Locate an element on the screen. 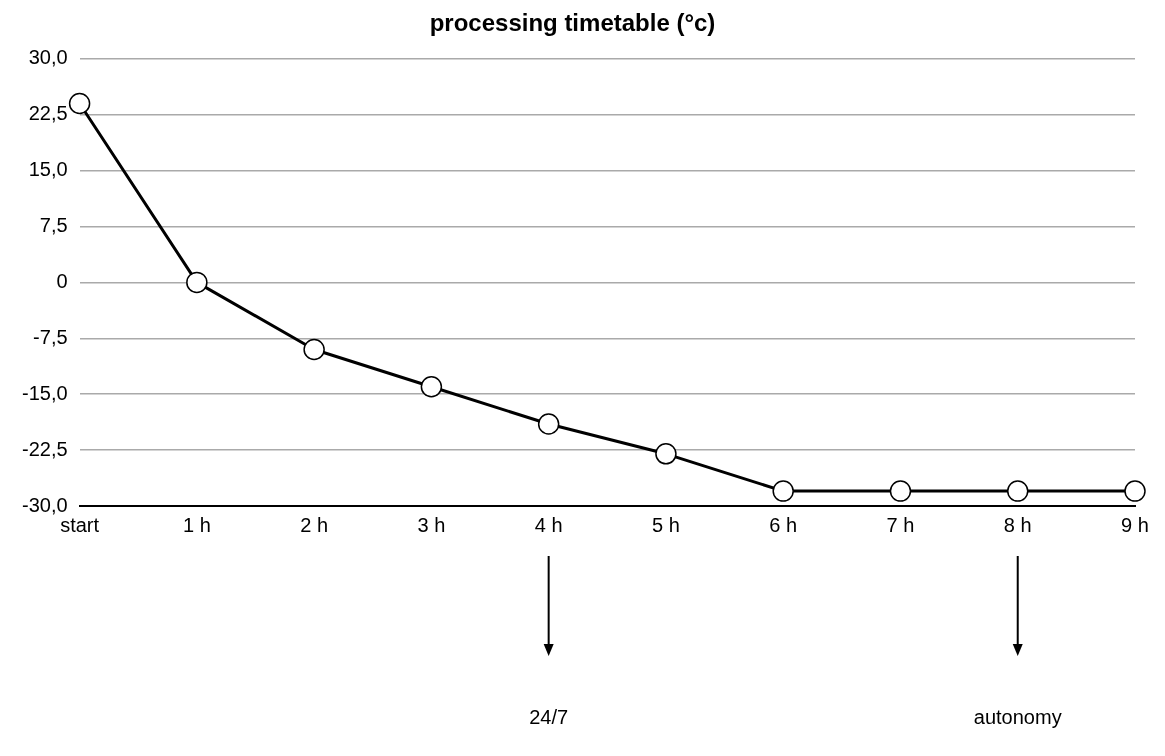  x-tick-label: 1 h is located at coordinates (196, 524).